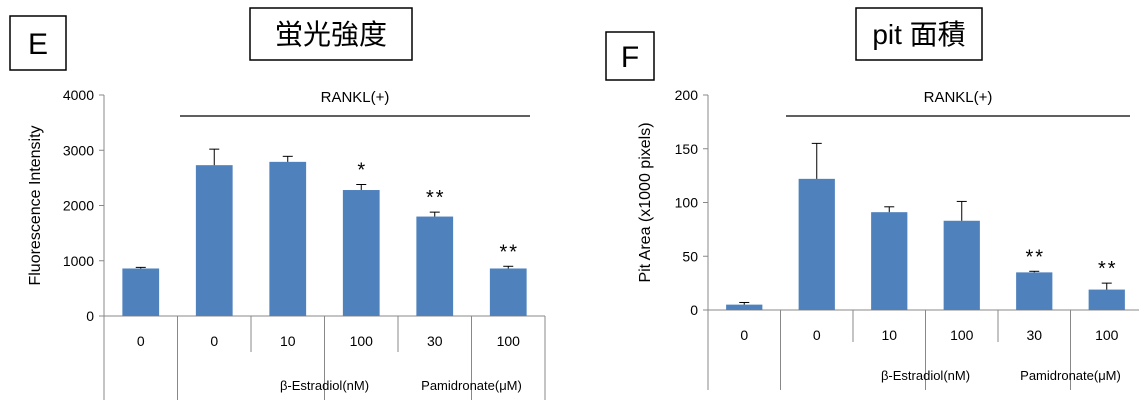 Image resolution: width=1139 pixels, height=403 pixels. Describe the element at coordinates (690, 256) in the screenshot. I see `y-tick-label: 50` at that location.